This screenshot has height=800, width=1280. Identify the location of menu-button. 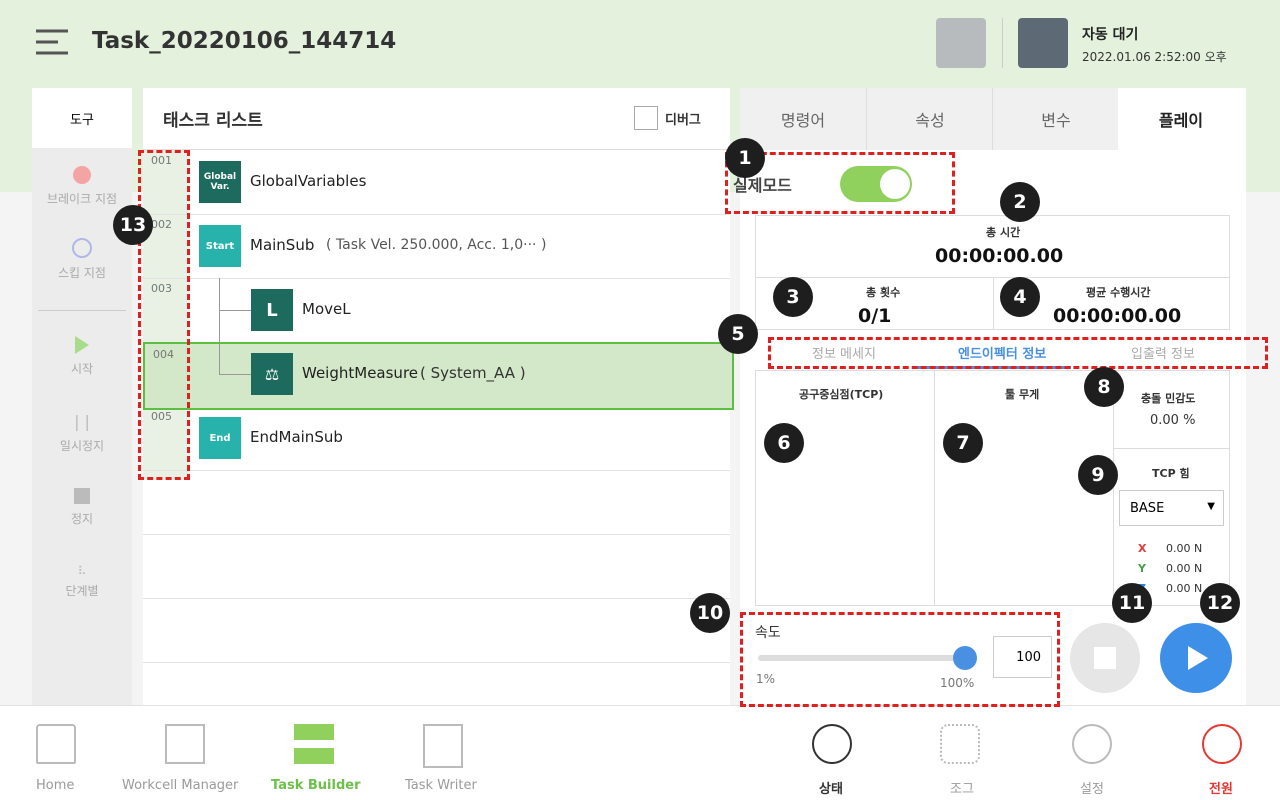
(52, 42).